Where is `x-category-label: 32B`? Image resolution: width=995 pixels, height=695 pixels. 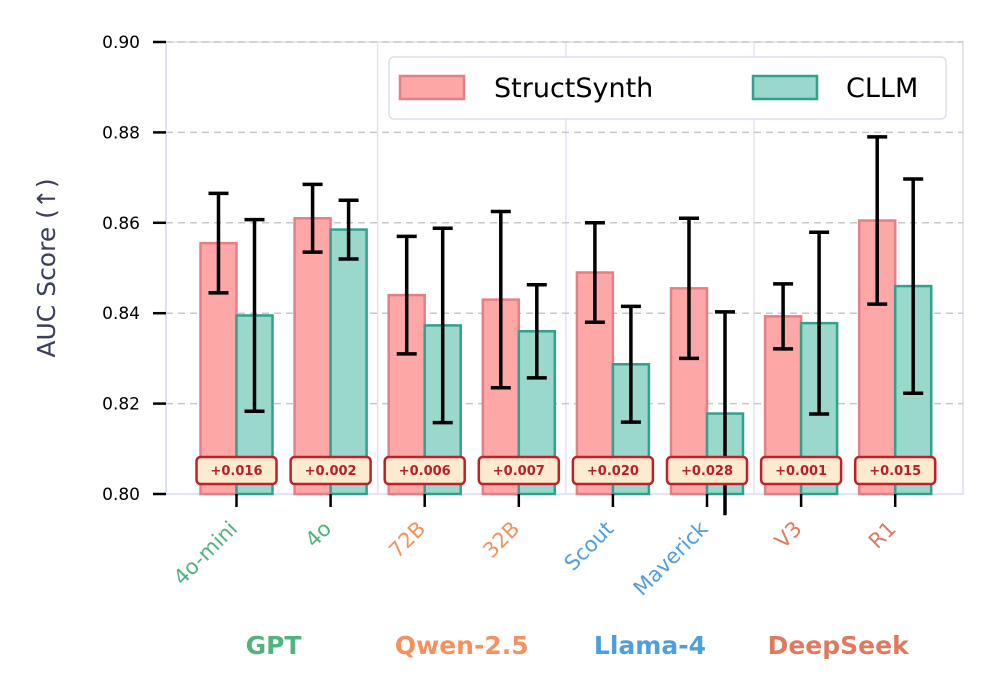
x-category-label: 32B is located at coordinates (501, 540).